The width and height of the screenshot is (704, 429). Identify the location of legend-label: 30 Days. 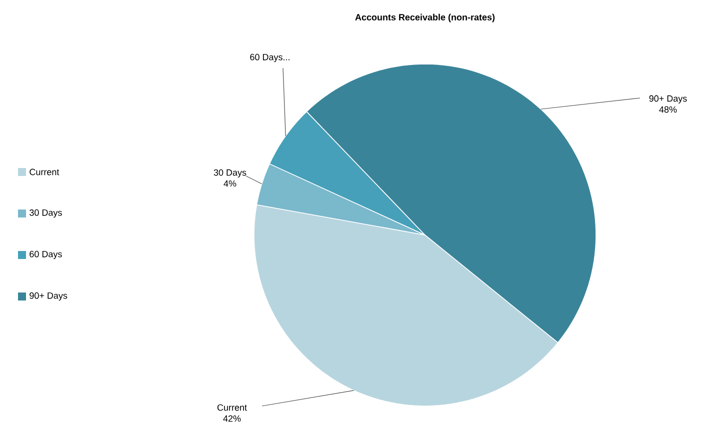
(46, 213).